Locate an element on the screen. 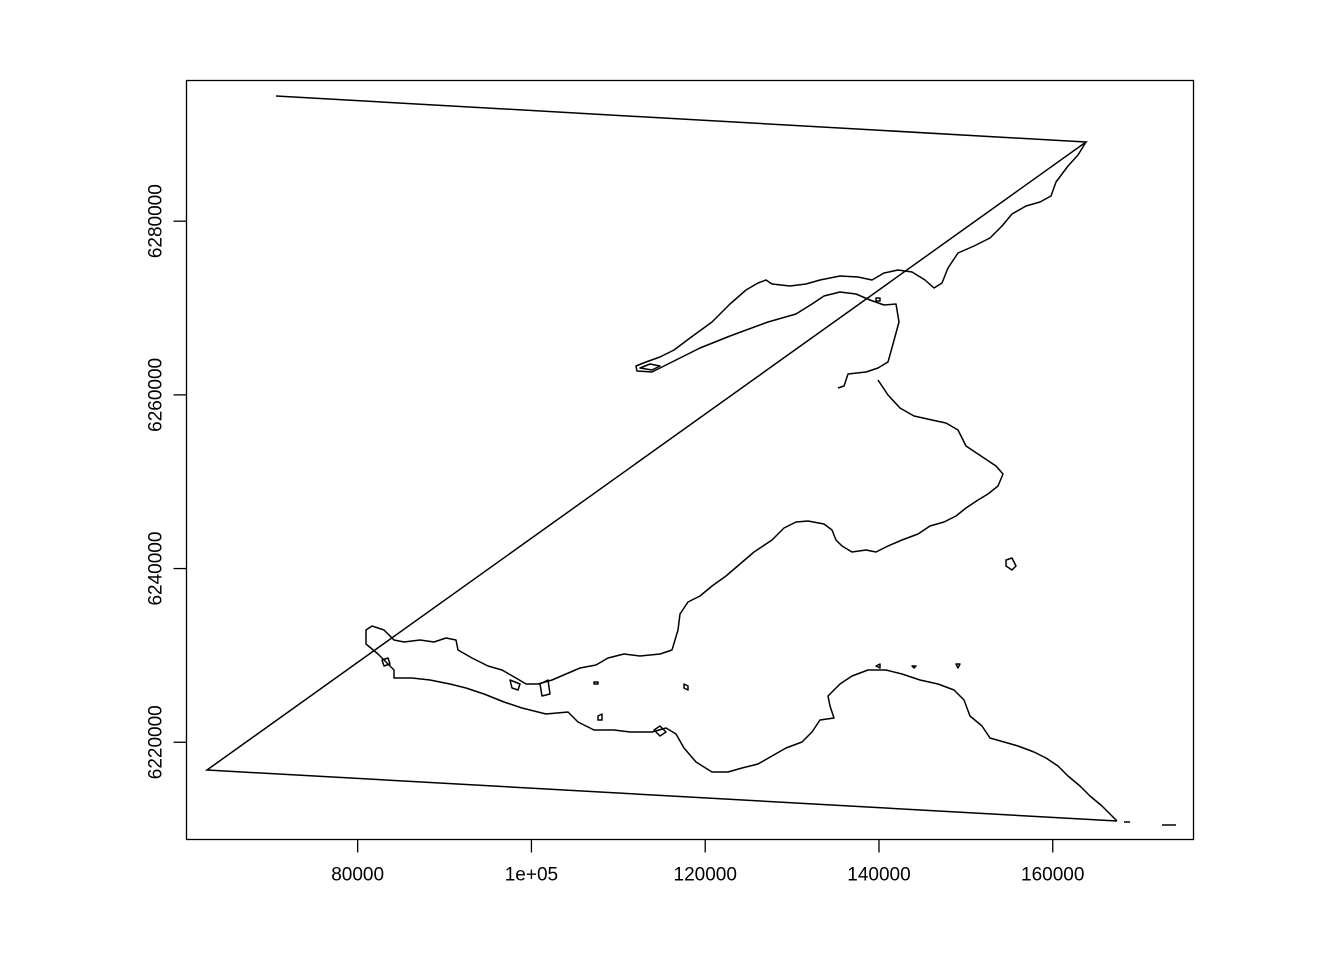  coastline-north is located at coordinates (861, 265).